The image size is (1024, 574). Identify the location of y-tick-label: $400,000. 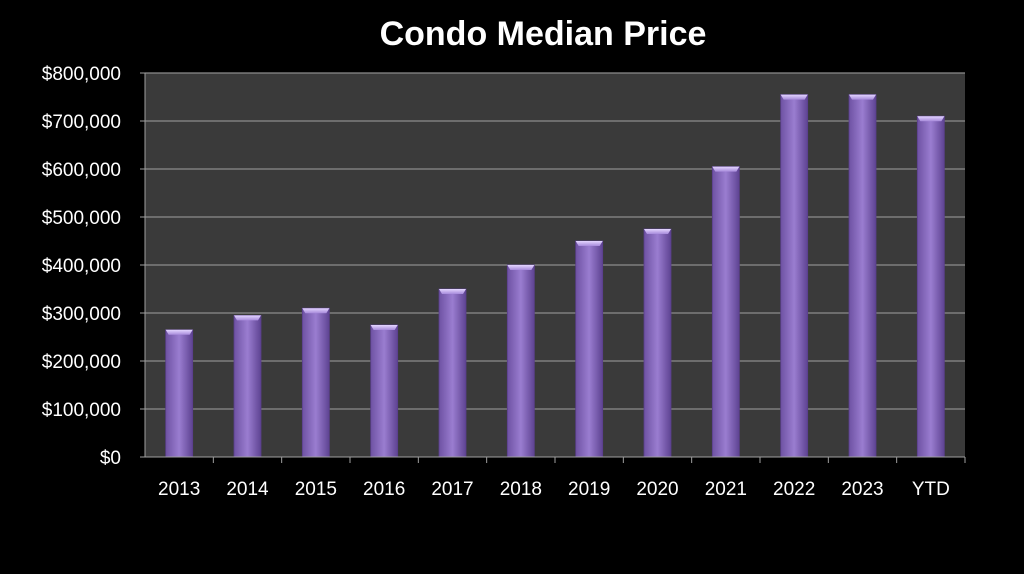
(81, 266).